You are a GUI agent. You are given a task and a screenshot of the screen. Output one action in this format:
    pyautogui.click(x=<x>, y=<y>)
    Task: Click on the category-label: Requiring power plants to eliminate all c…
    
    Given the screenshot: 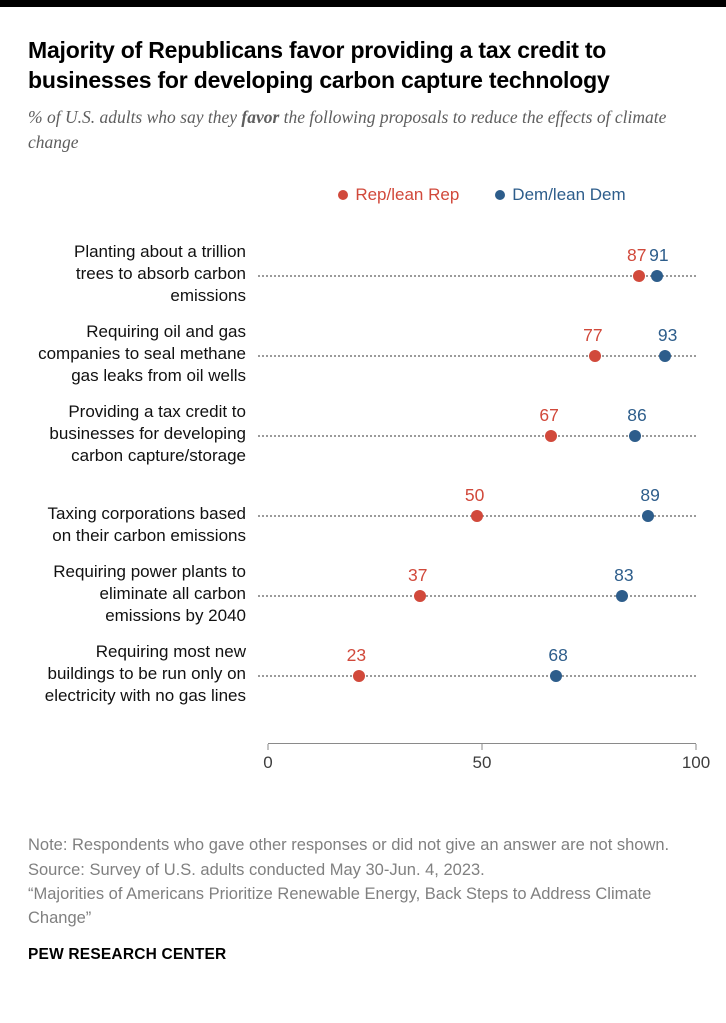 What is the action you would take?
    pyautogui.click(x=149, y=594)
    